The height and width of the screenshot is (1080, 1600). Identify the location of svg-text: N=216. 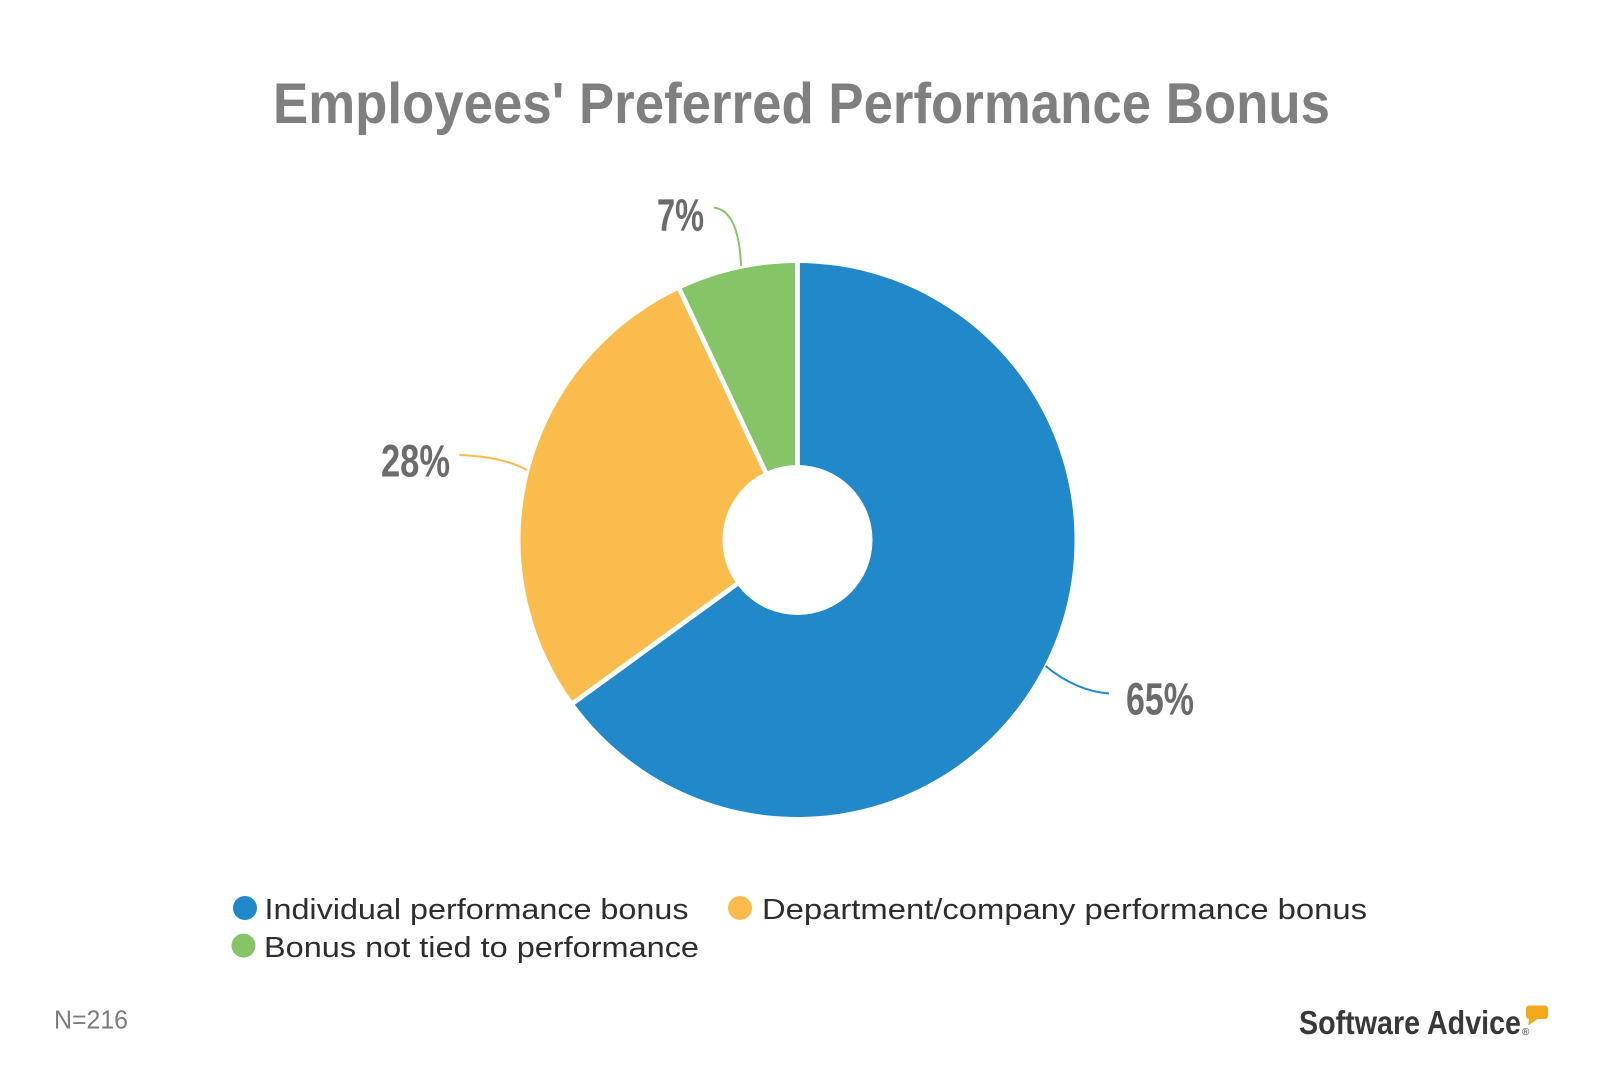
(91, 1020).